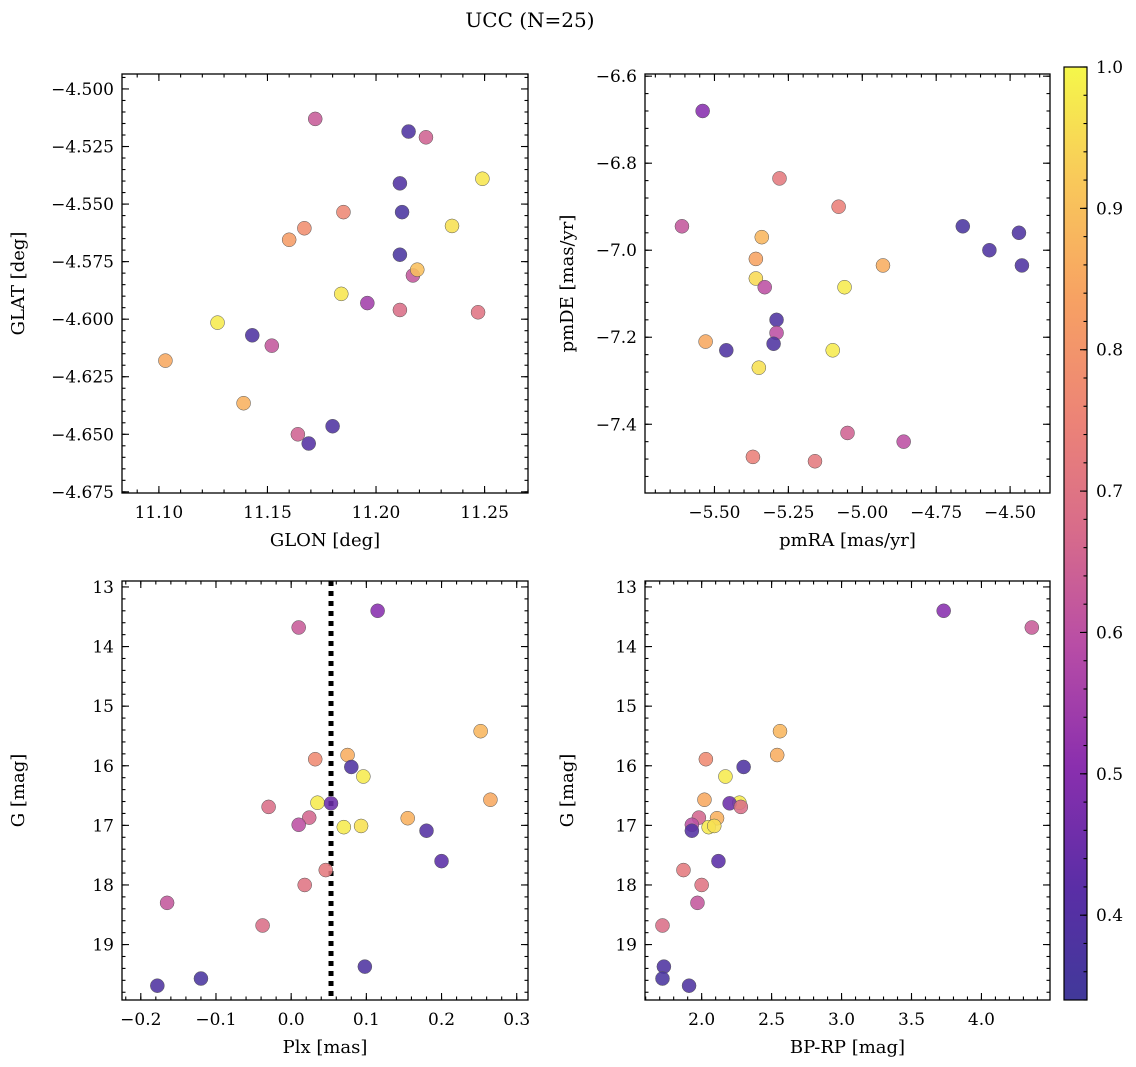 This screenshot has width=1136, height=1067. Describe the element at coordinates (103, 826) in the screenshot. I see `y-tick-label: 17` at that location.